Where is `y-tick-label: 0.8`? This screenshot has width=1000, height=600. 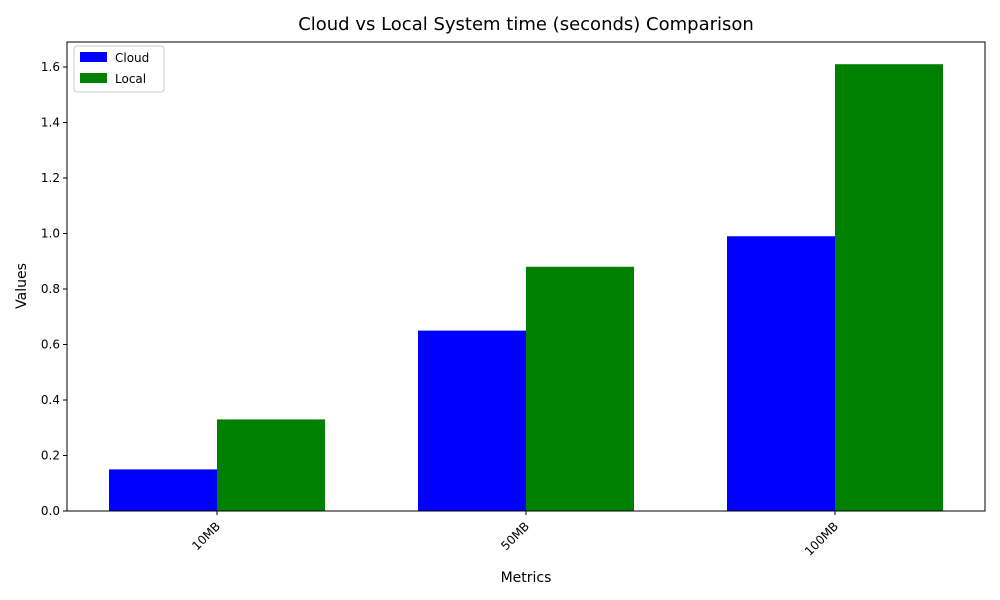
y-tick-label: 0.8 is located at coordinates (50, 289).